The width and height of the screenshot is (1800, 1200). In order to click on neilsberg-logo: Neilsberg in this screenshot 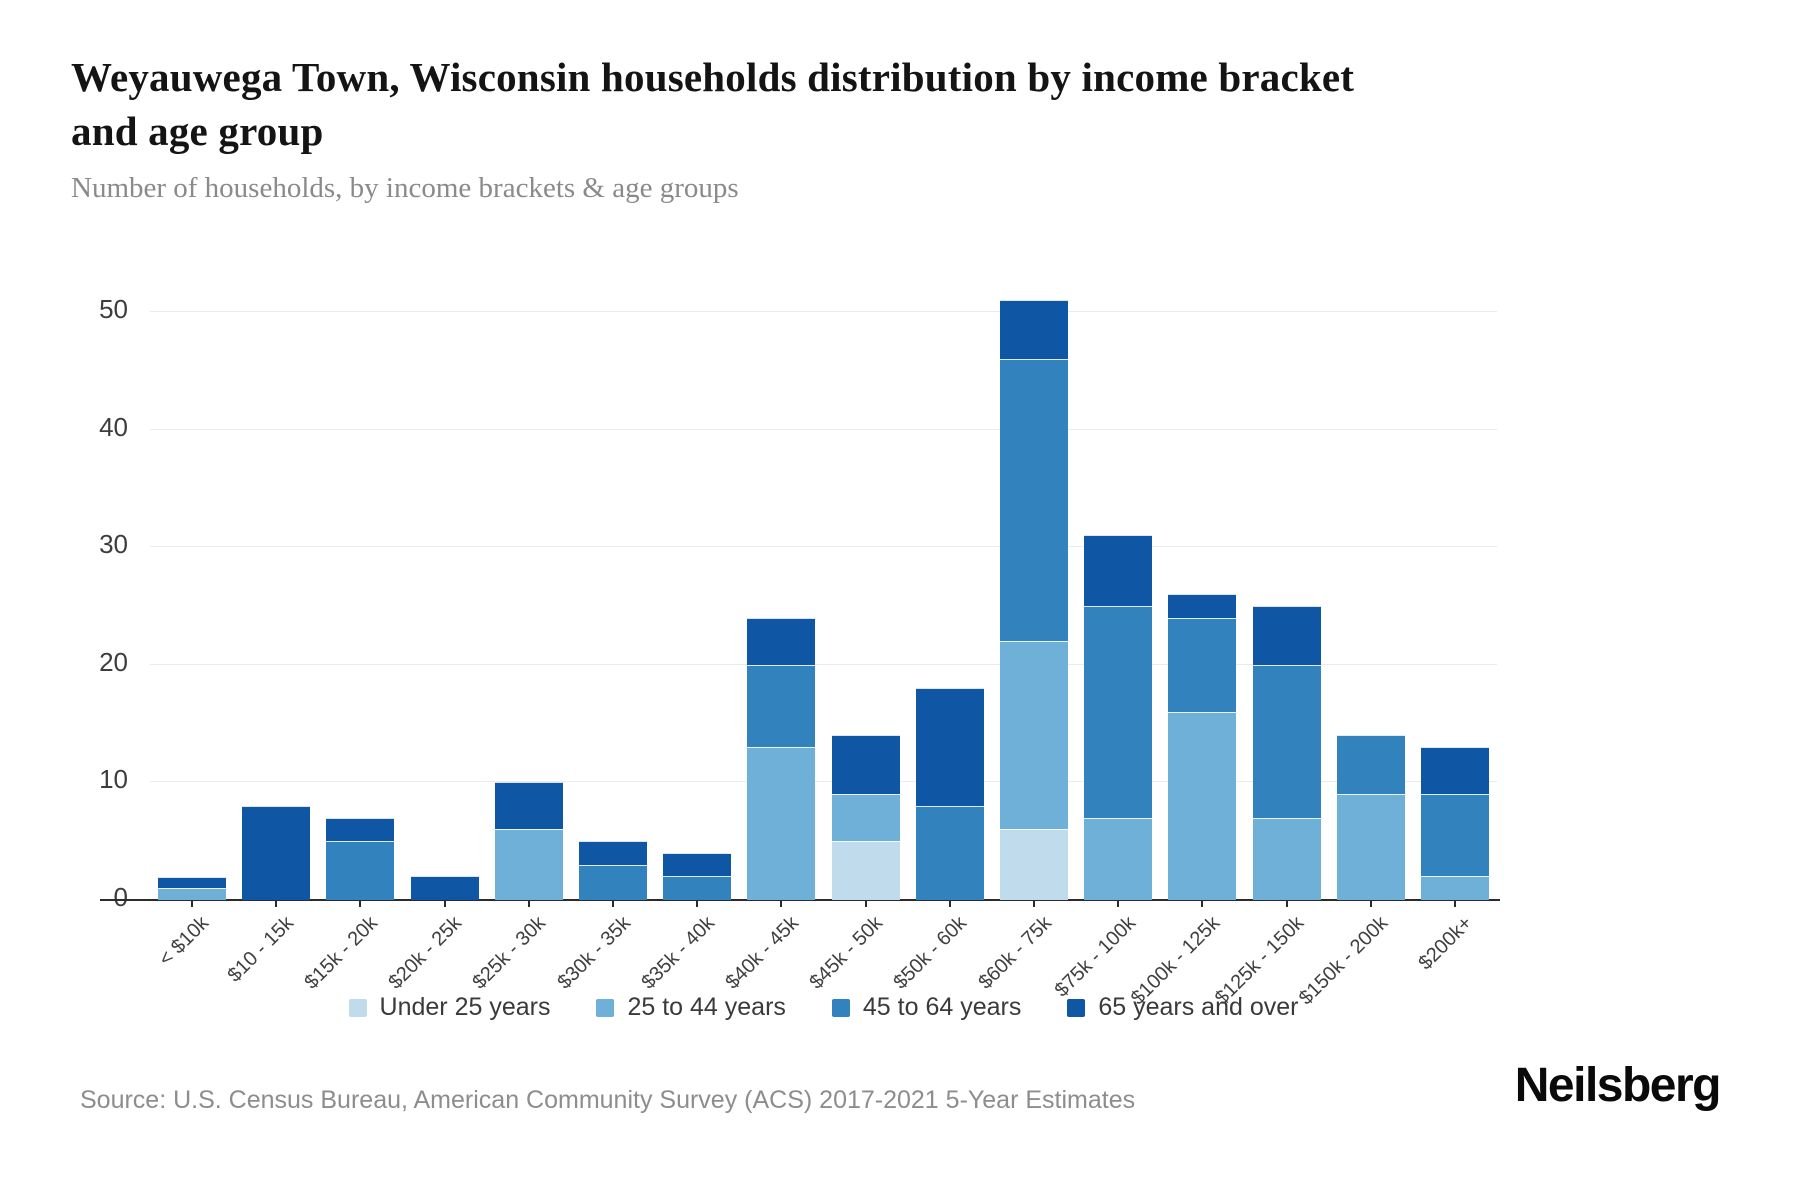, I will do `click(1618, 1085)`.